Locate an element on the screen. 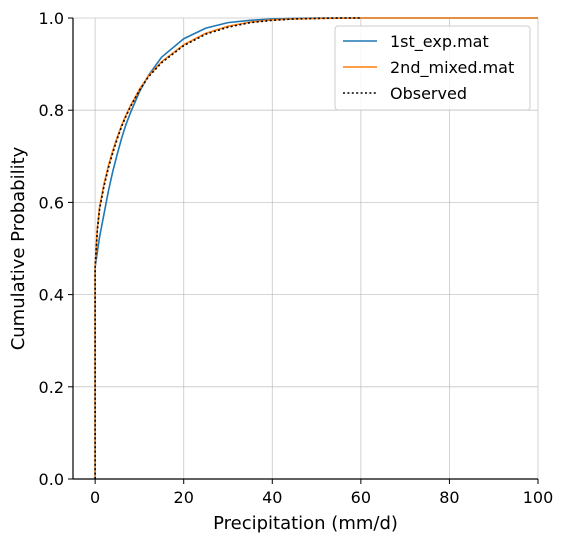  x-tick-label: 100 is located at coordinates (538, 497).